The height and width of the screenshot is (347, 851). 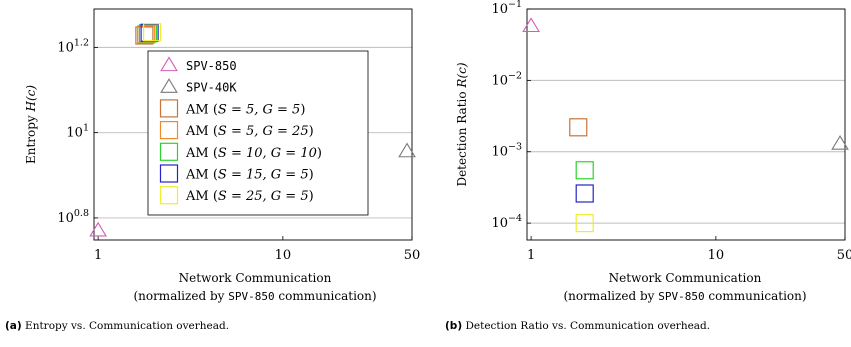 What do you see at coordinates (31, 99) in the screenshot?
I see `y-axis-label-math: H(c)` at bounding box center [31, 99].